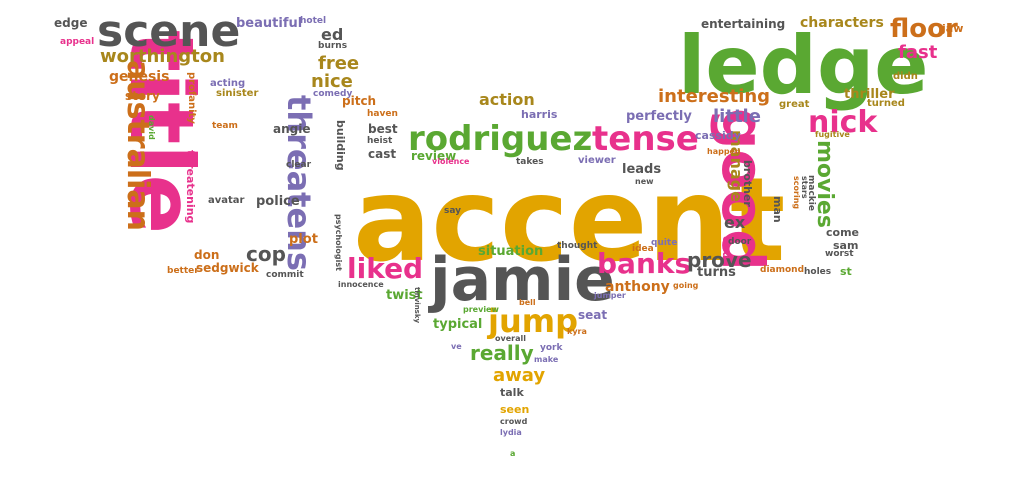 Image resolution: width=1023 pixels, height=504 pixels. Describe the element at coordinates (839, 254) in the screenshot. I see `word-worst: worst` at that location.